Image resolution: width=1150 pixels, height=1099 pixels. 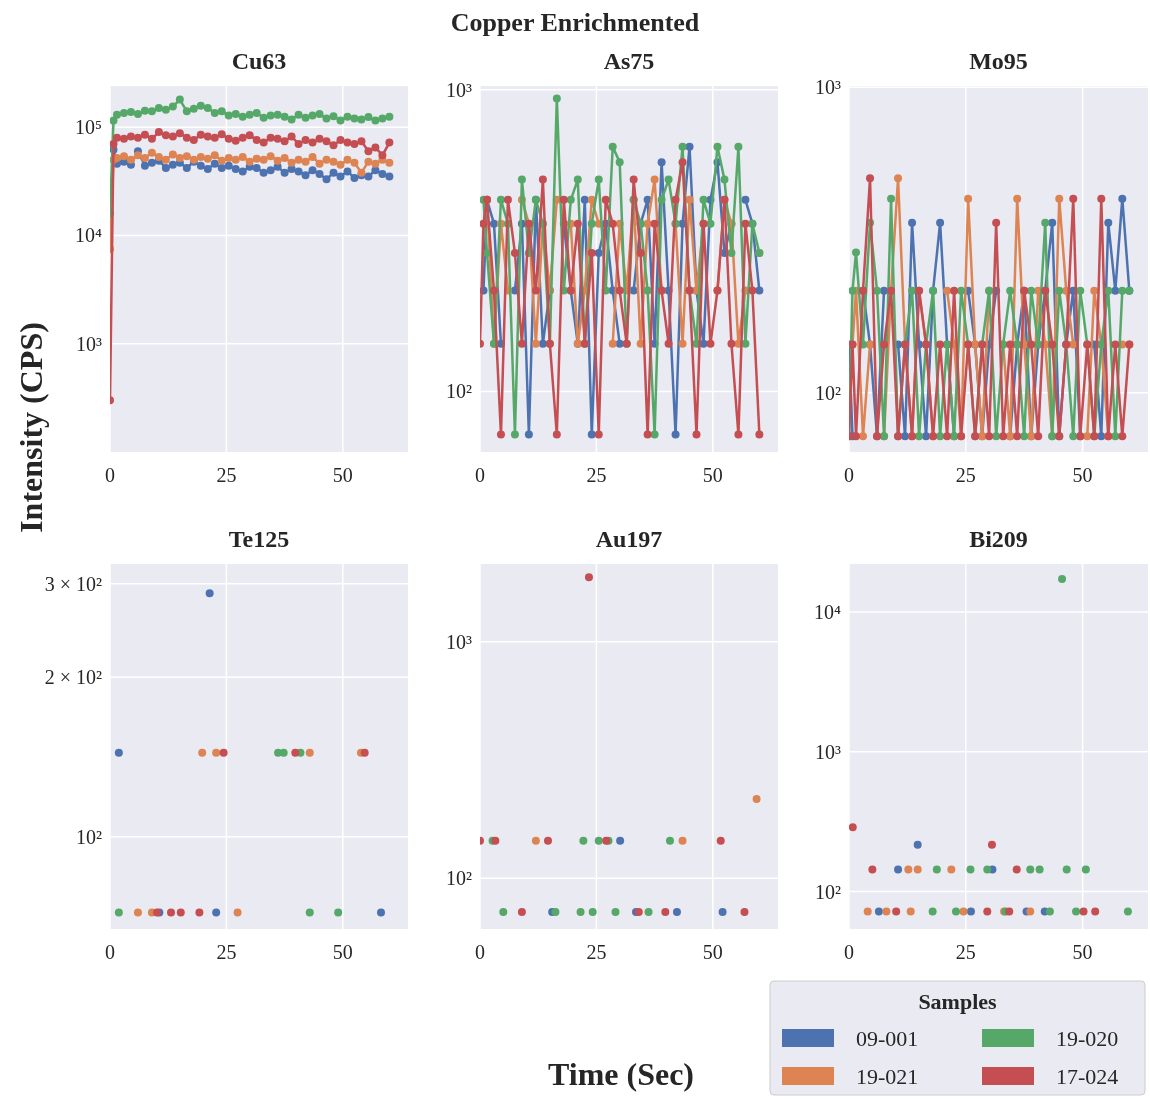 What do you see at coordinates (621, 1074) in the screenshot?
I see `x-axis-title: Time (Sec)` at bounding box center [621, 1074].